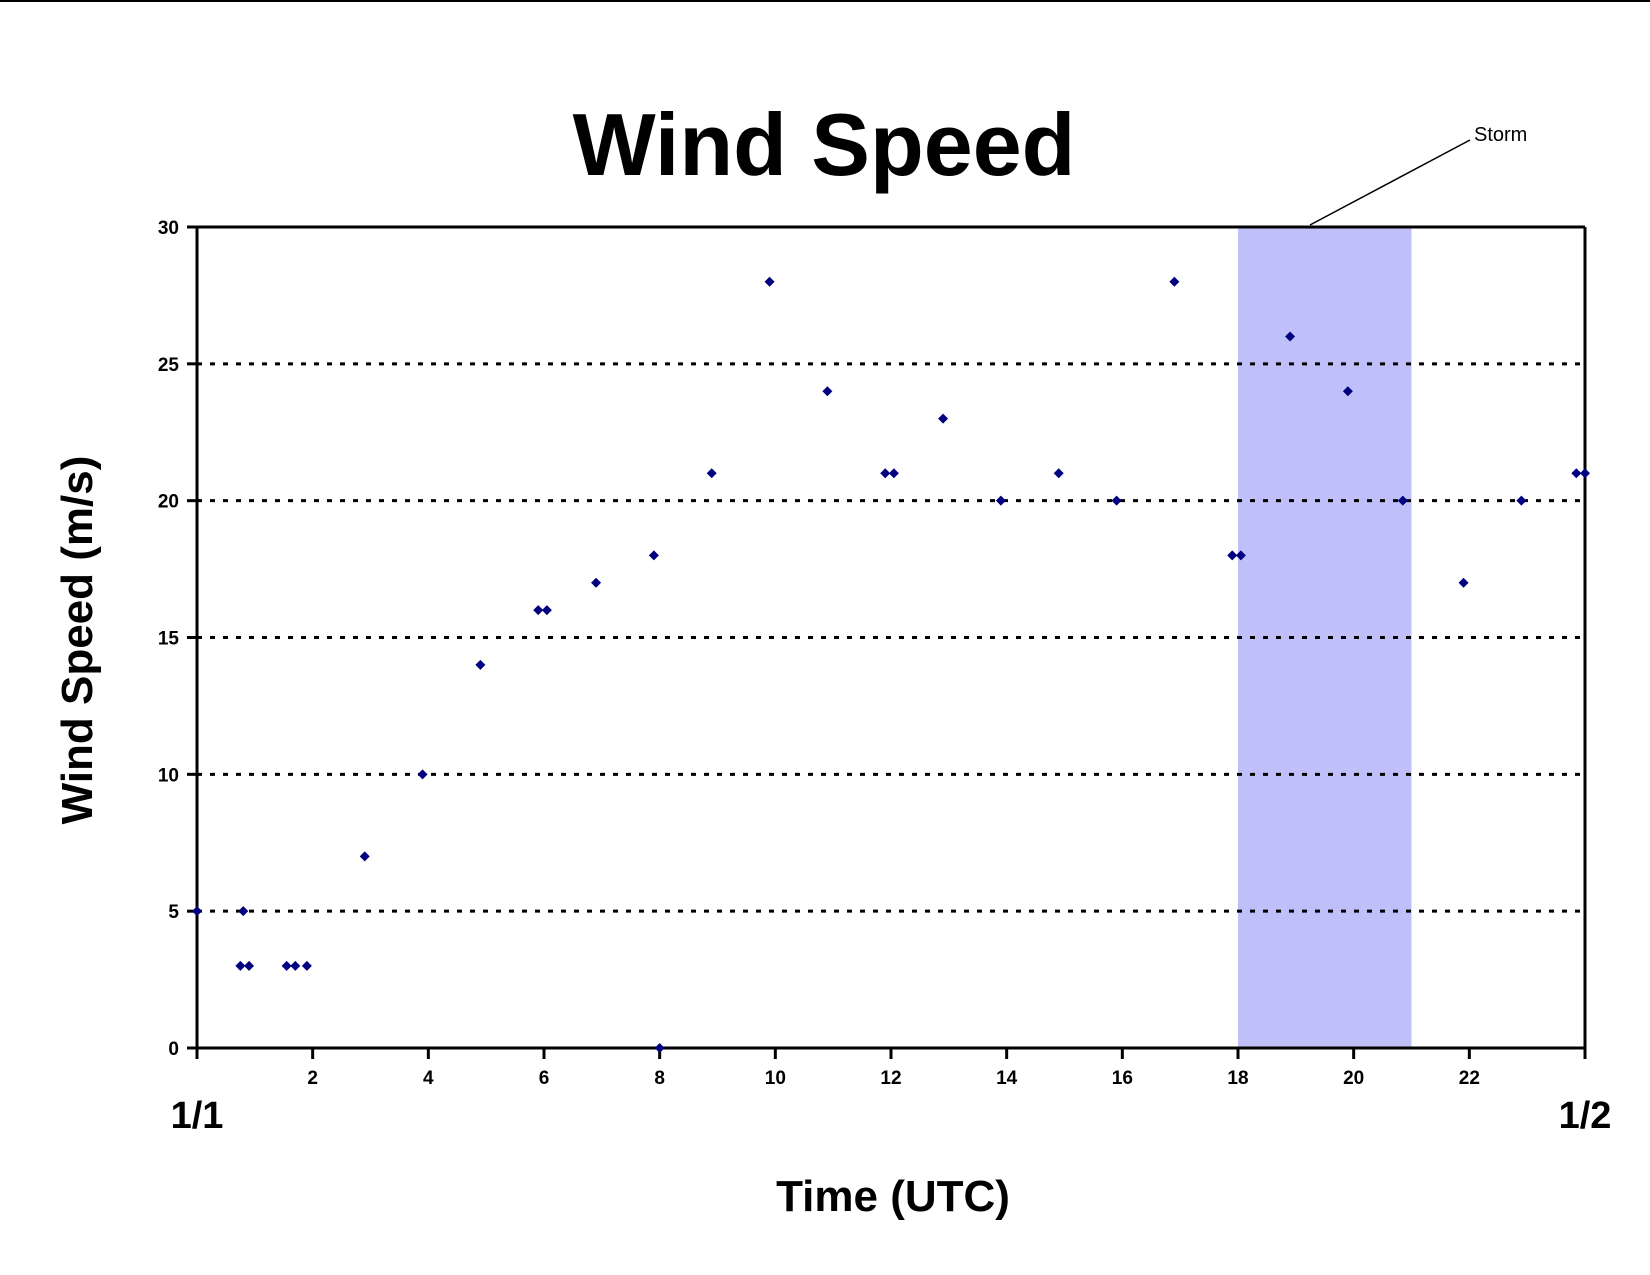 The height and width of the screenshot is (1275, 1650). What do you see at coordinates (544, 1078) in the screenshot?
I see `x-tick-label: 6` at bounding box center [544, 1078].